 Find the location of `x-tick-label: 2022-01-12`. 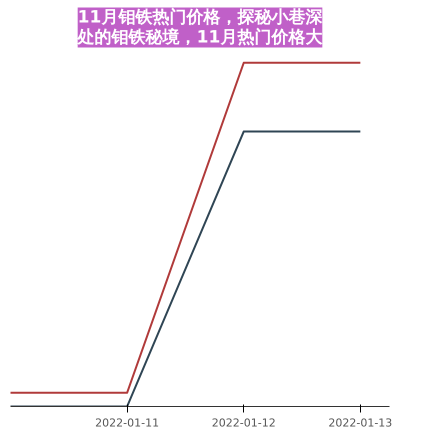

x-tick-label: 2022-01-12 is located at coordinates (244, 422).